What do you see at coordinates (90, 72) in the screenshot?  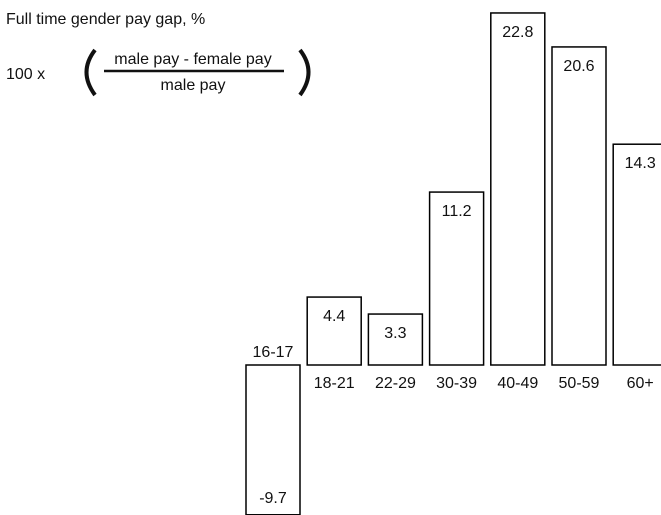 I see `paren-left` at bounding box center [90, 72].